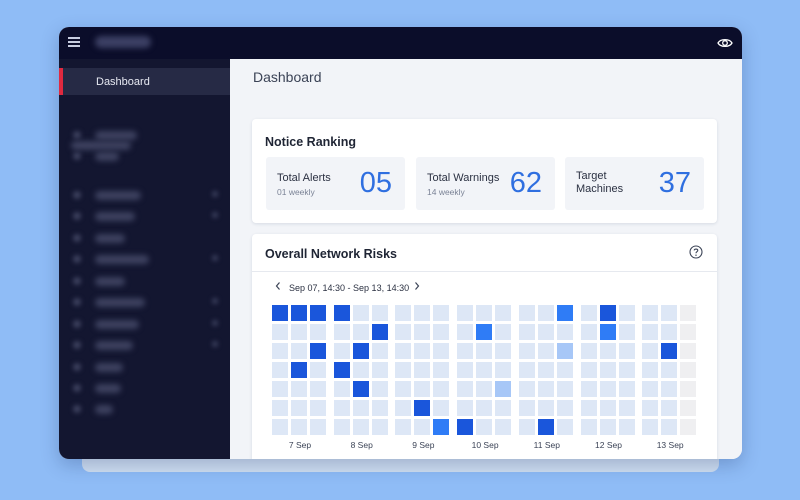 The image size is (800, 500). Describe the element at coordinates (725, 43) in the screenshot. I see `eye-icon` at that location.